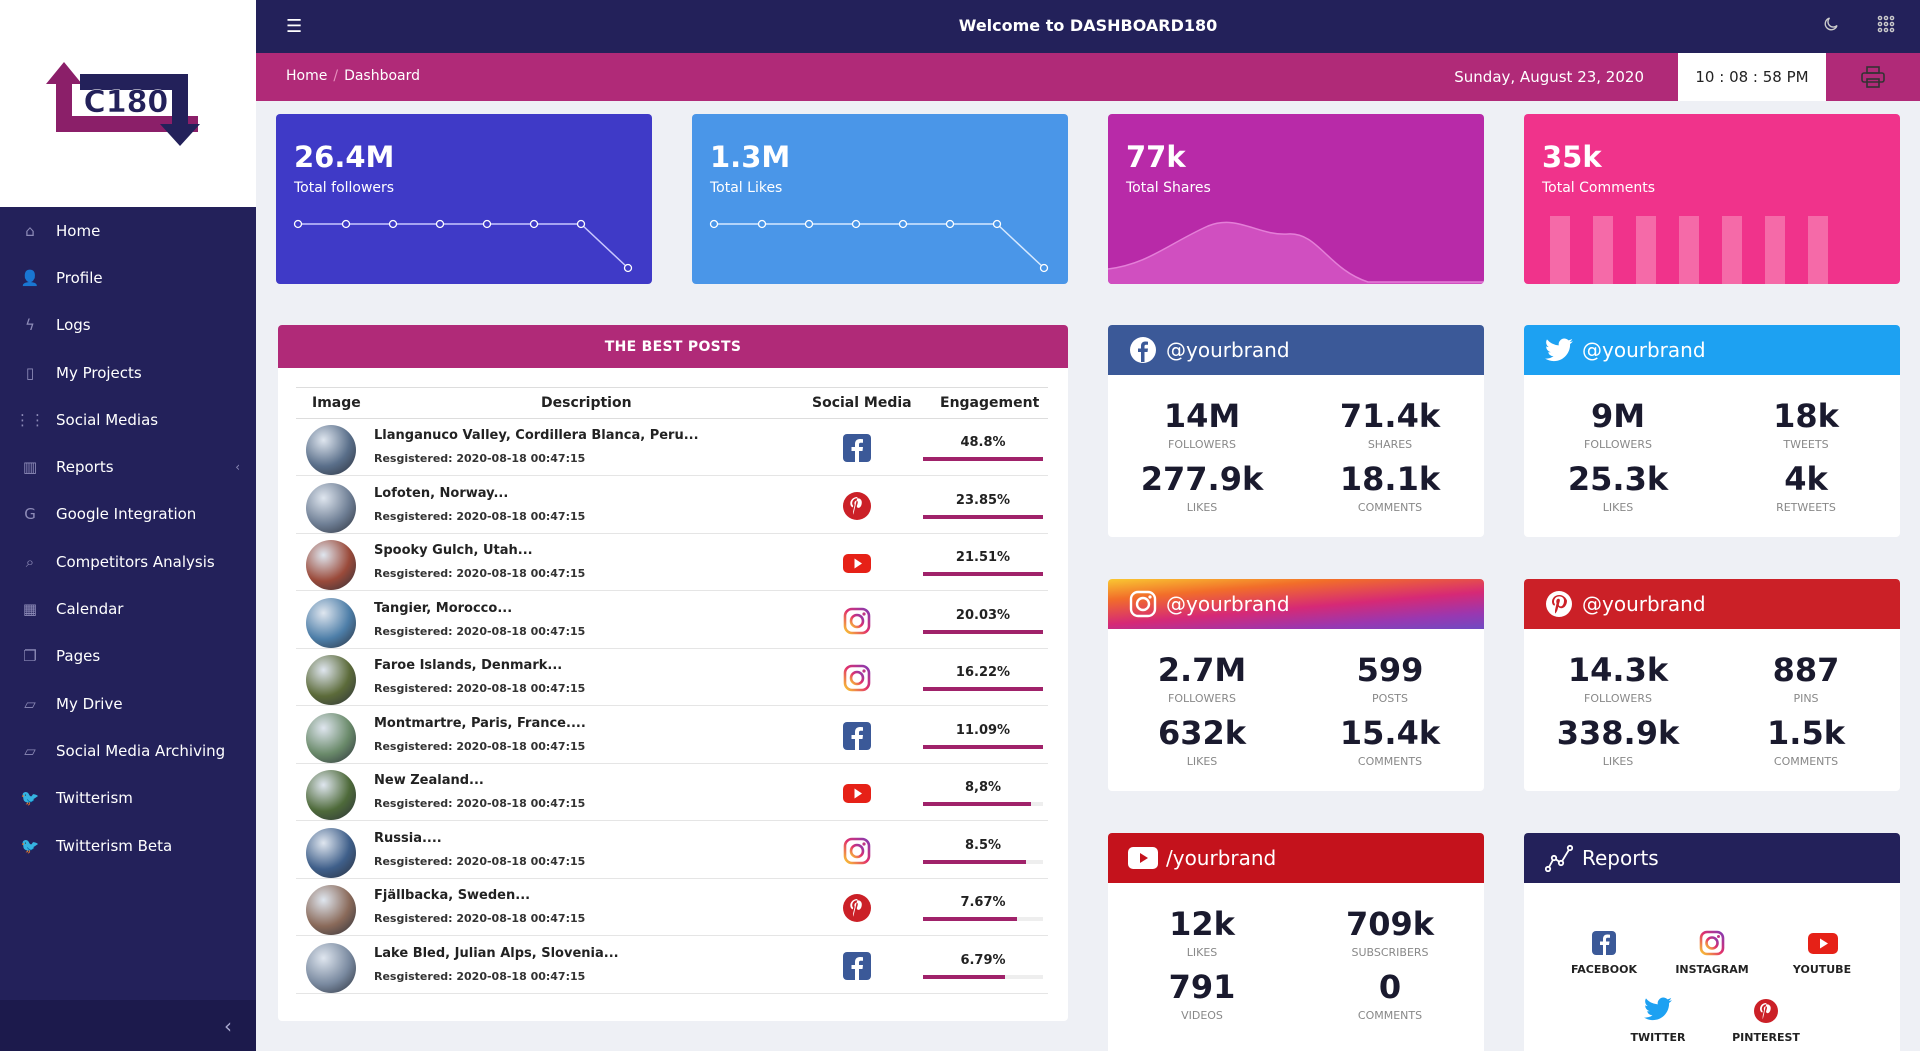 This screenshot has width=1920, height=1051. What do you see at coordinates (1296, 199) in the screenshot?
I see `total-shares-card: 77k Total Shares` at bounding box center [1296, 199].